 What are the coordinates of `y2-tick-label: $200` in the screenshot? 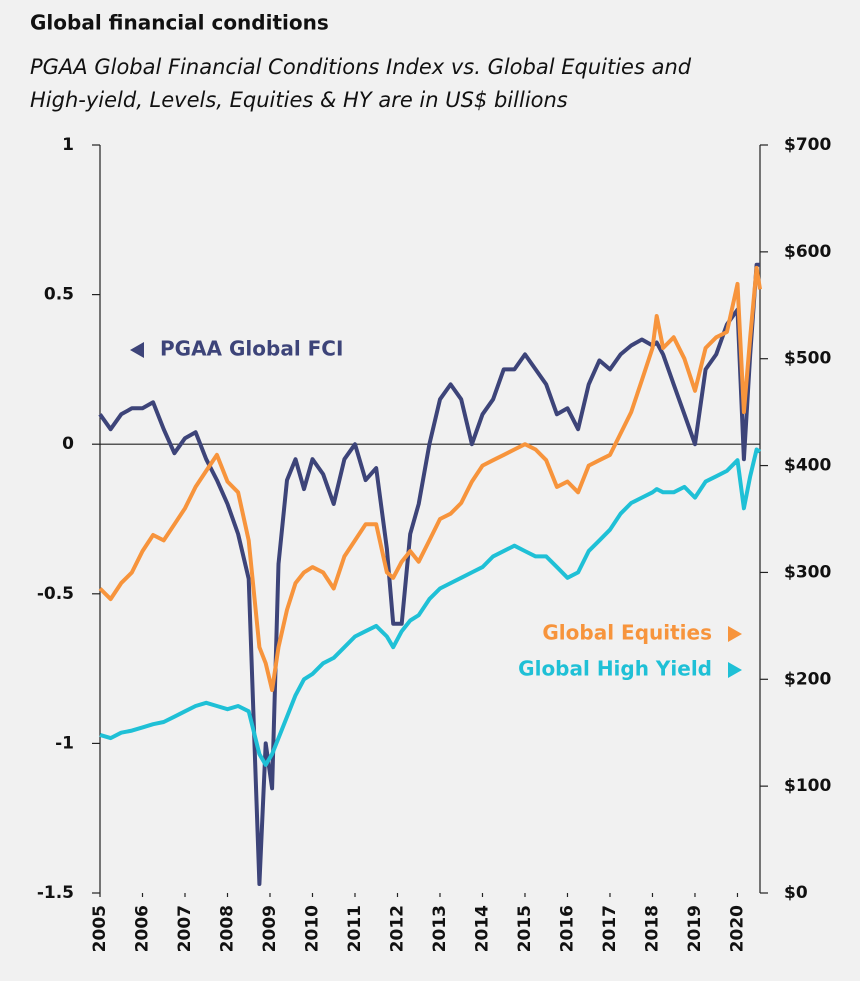 It's located at (807, 679).